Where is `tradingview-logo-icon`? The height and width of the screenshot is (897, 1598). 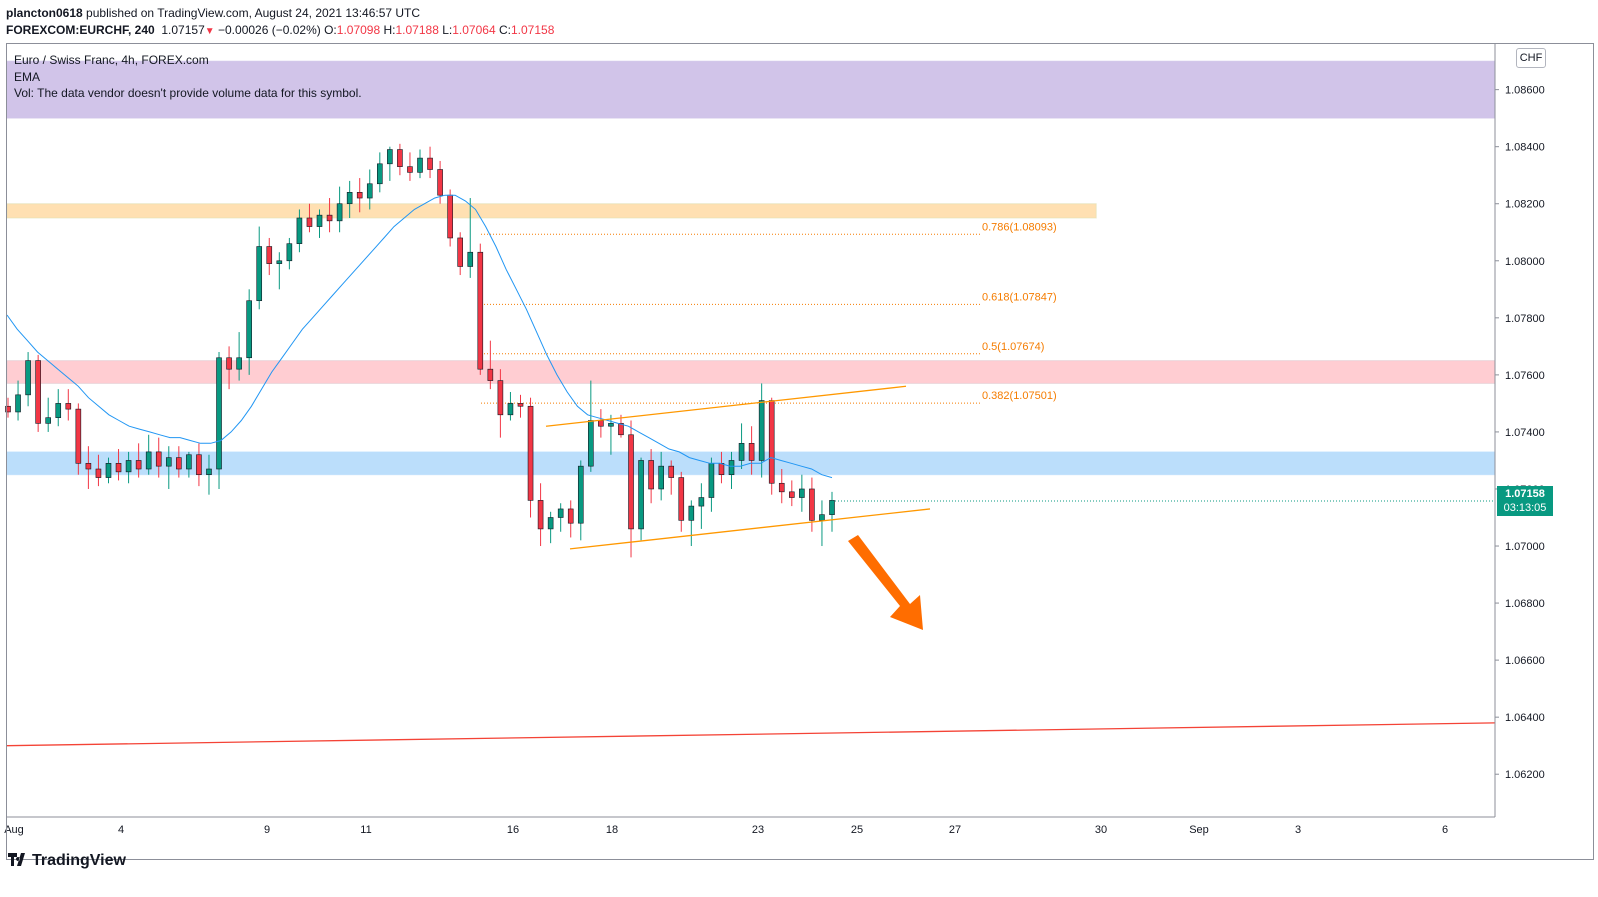
tradingview-logo-icon is located at coordinates (18, 862).